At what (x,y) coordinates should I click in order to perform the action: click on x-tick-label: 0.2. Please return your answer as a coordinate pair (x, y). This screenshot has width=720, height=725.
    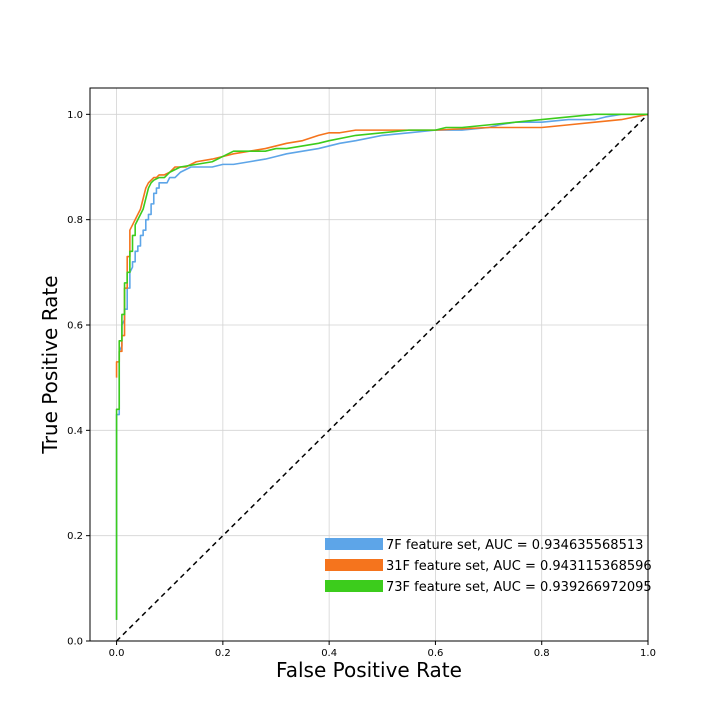
    Looking at the image, I should click on (223, 653).